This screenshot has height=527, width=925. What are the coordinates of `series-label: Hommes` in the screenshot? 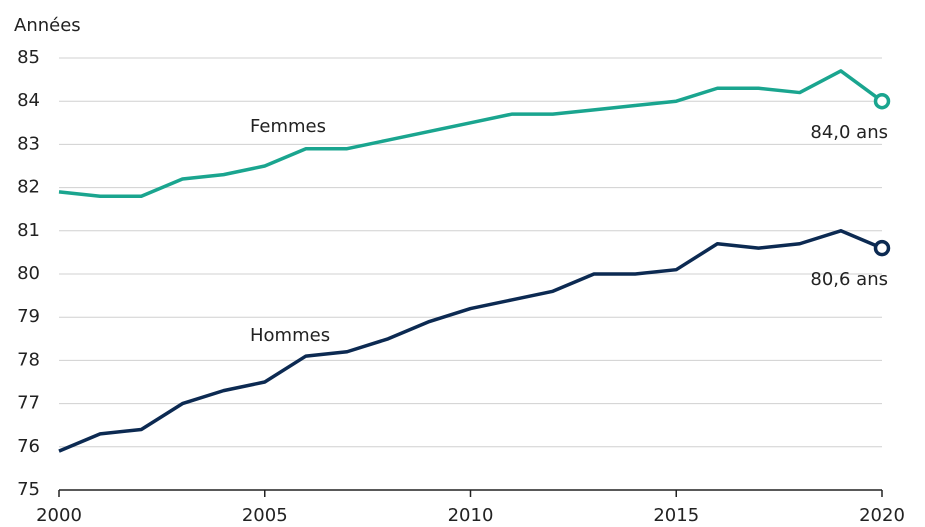 It's located at (290, 335).